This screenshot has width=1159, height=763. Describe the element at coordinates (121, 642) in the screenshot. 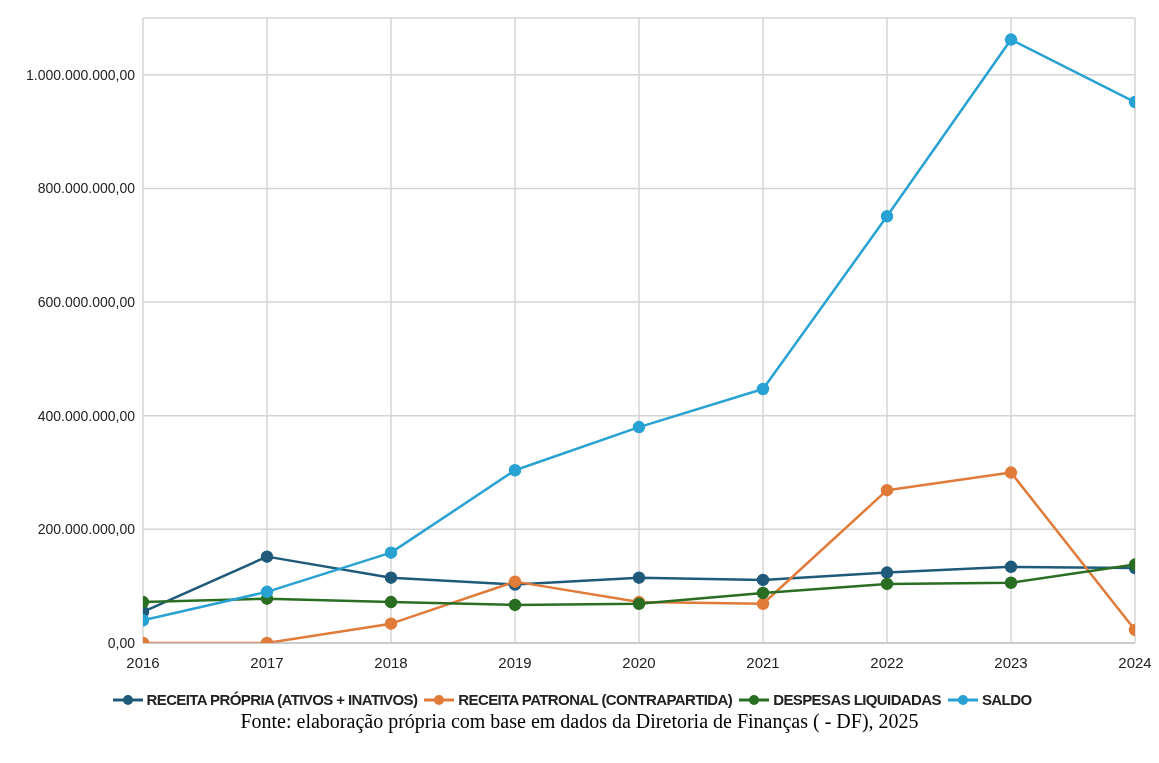

I see `y-tick-label: 0,00` at that location.